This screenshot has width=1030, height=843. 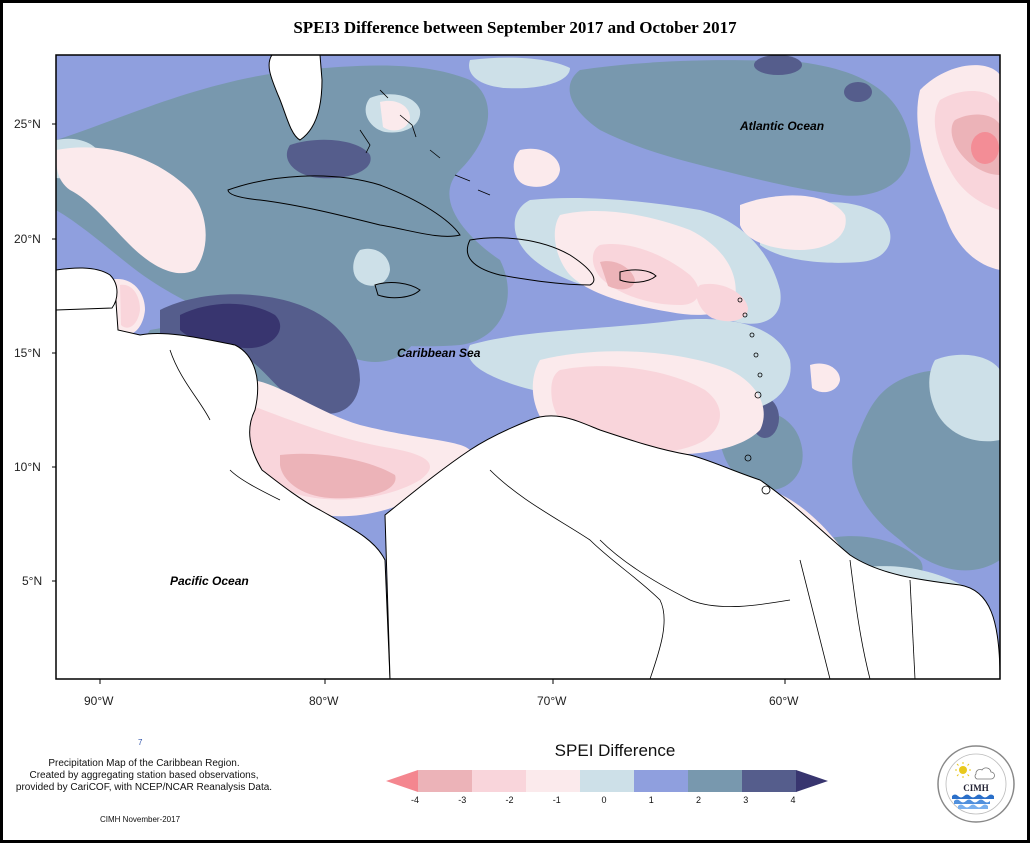 I want to click on credits-date: CIMH November-2017, so click(x=140, y=819).